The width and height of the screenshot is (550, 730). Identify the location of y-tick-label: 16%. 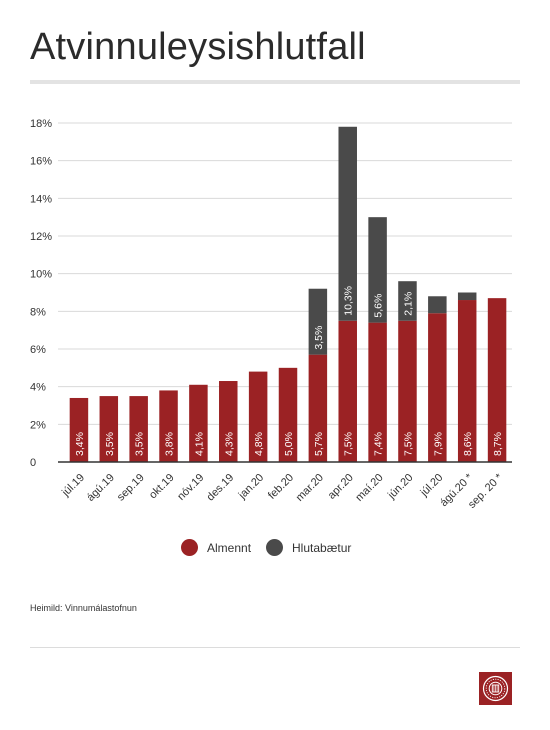
(41, 162).